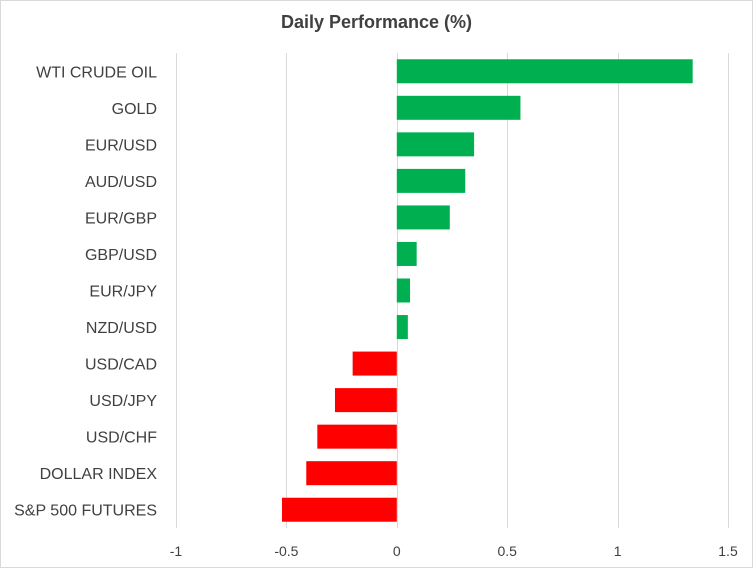  Describe the element at coordinates (121, 145) in the screenshot. I see `category-label: EUR/USD` at that location.